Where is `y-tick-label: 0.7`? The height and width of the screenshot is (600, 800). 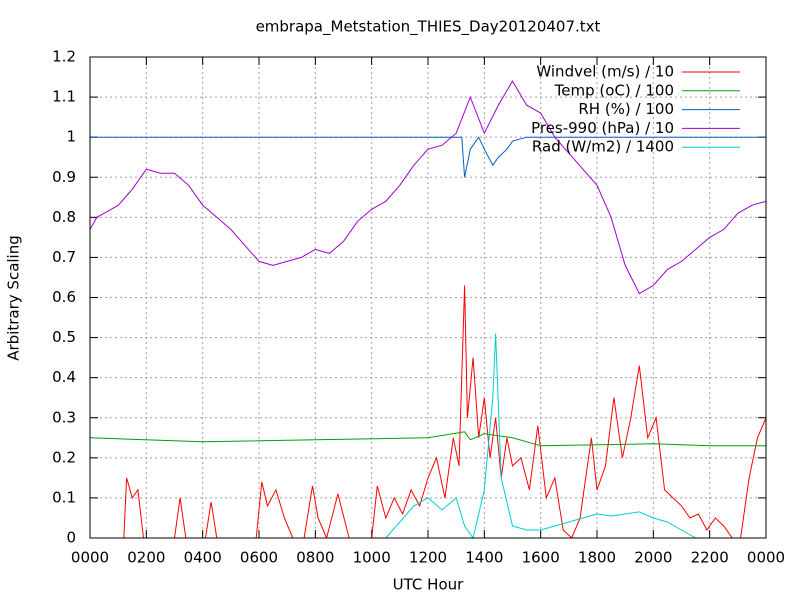 y-tick-label: 0.7 is located at coordinates (64, 257).